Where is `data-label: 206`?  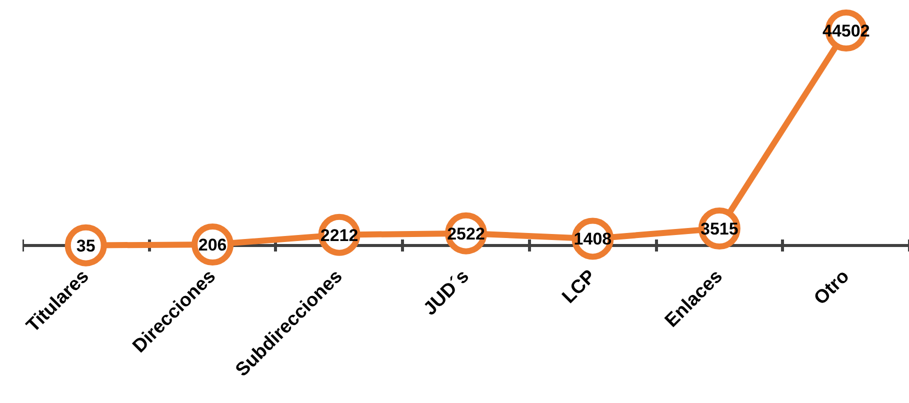 data-label: 206 is located at coordinates (212, 245).